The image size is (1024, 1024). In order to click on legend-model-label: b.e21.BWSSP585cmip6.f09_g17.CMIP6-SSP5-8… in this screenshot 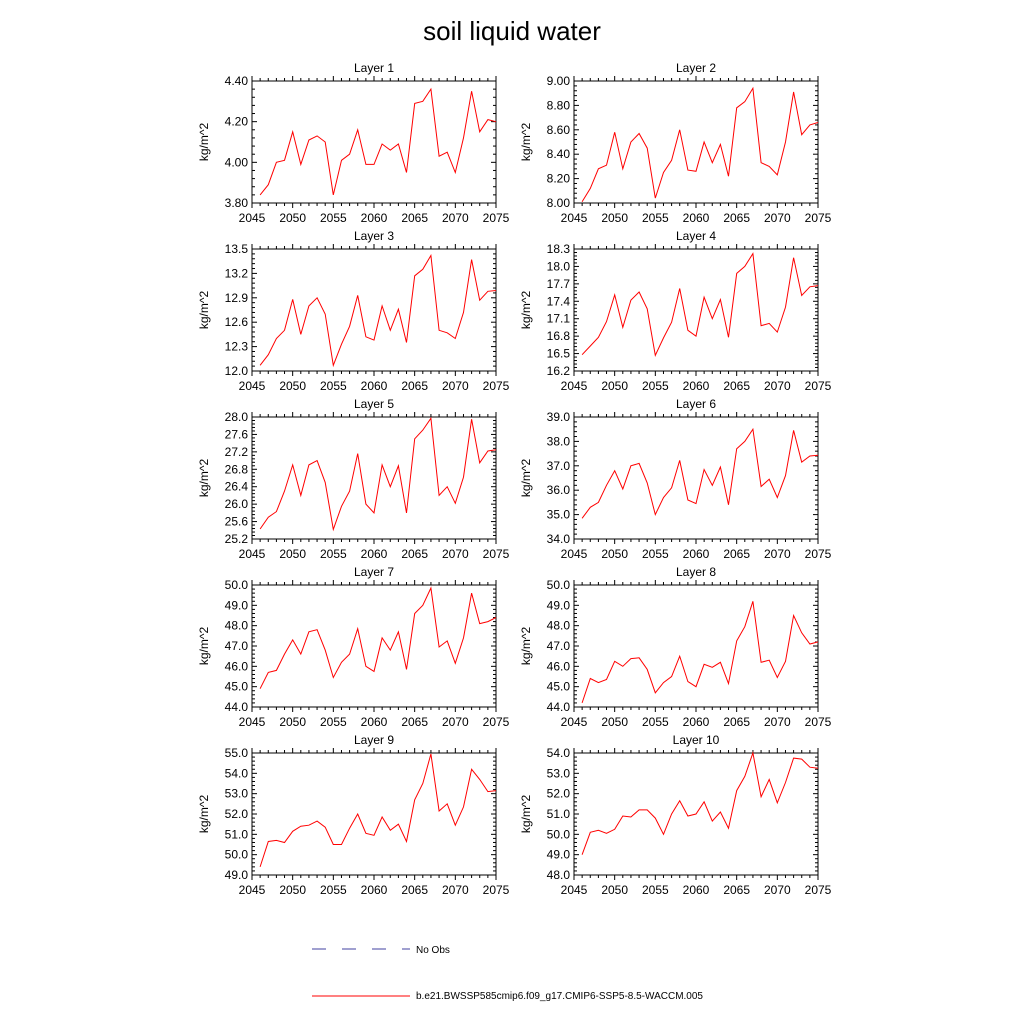, I will do `click(559, 996)`.